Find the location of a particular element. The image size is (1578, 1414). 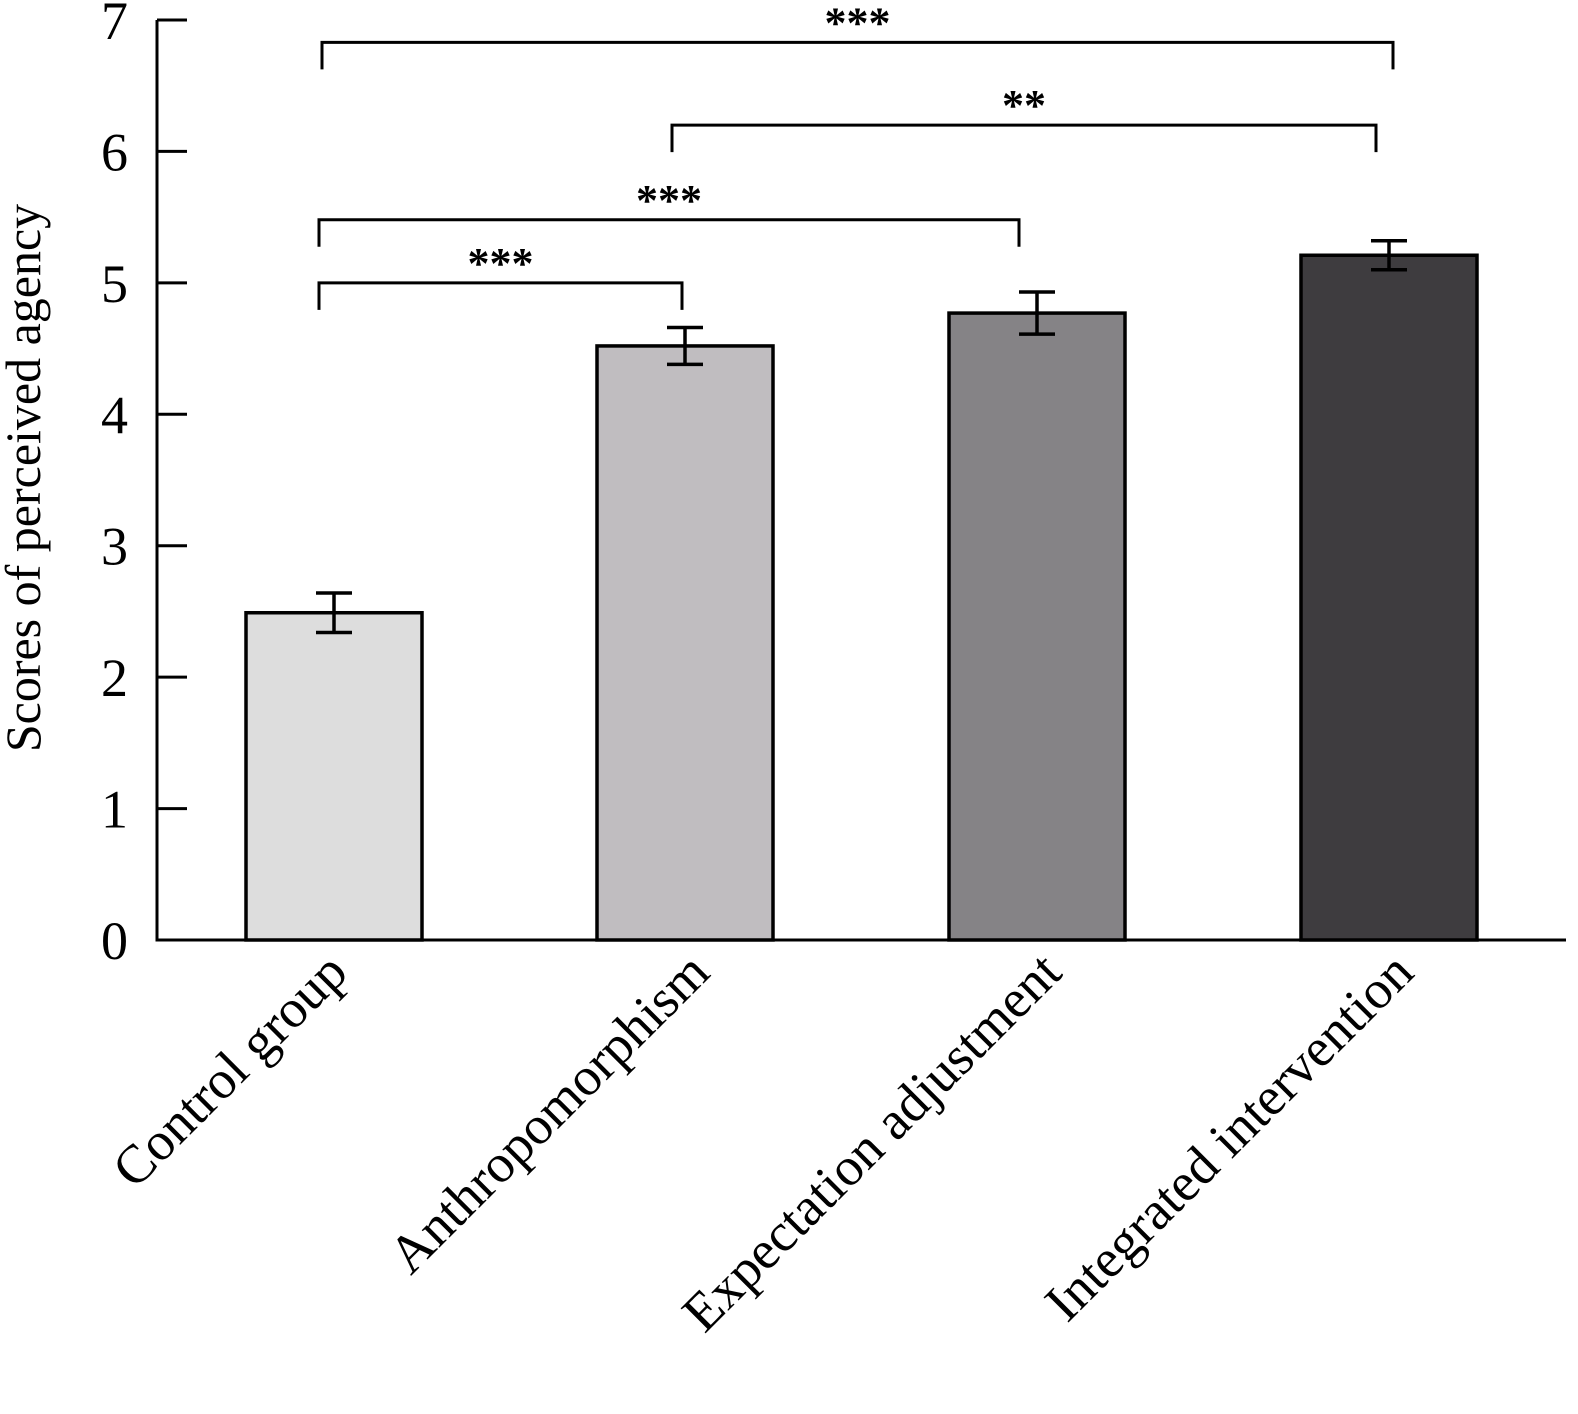

y-tick-label: 0 is located at coordinates (114, 941).